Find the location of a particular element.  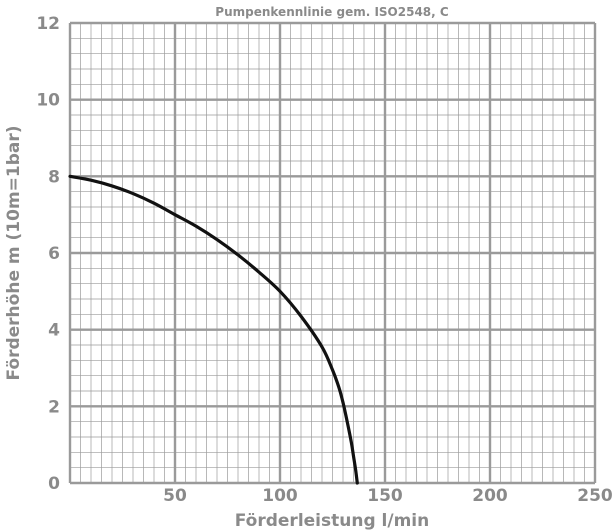

y-tick-label: 2 is located at coordinates (54, 407).